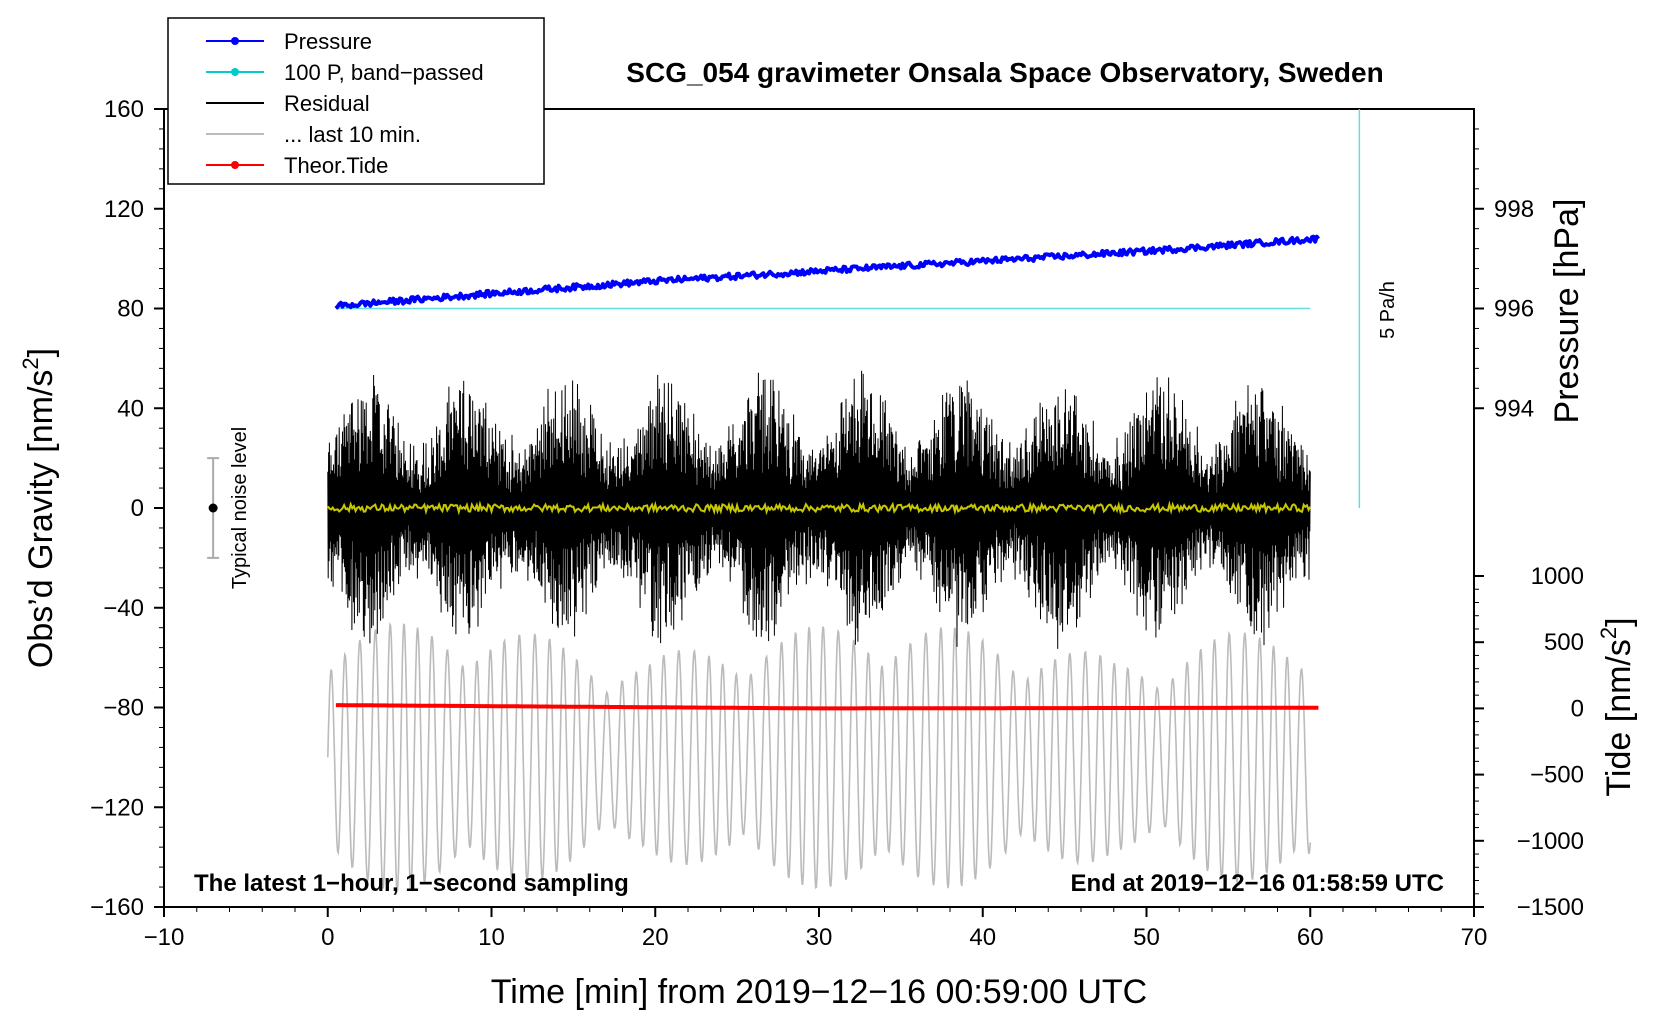 Image resolution: width=1660 pixels, height=1020 pixels. Describe the element at coordinates (137, 508) in the screenshot. I see `y-tick-label: 0` at that location.